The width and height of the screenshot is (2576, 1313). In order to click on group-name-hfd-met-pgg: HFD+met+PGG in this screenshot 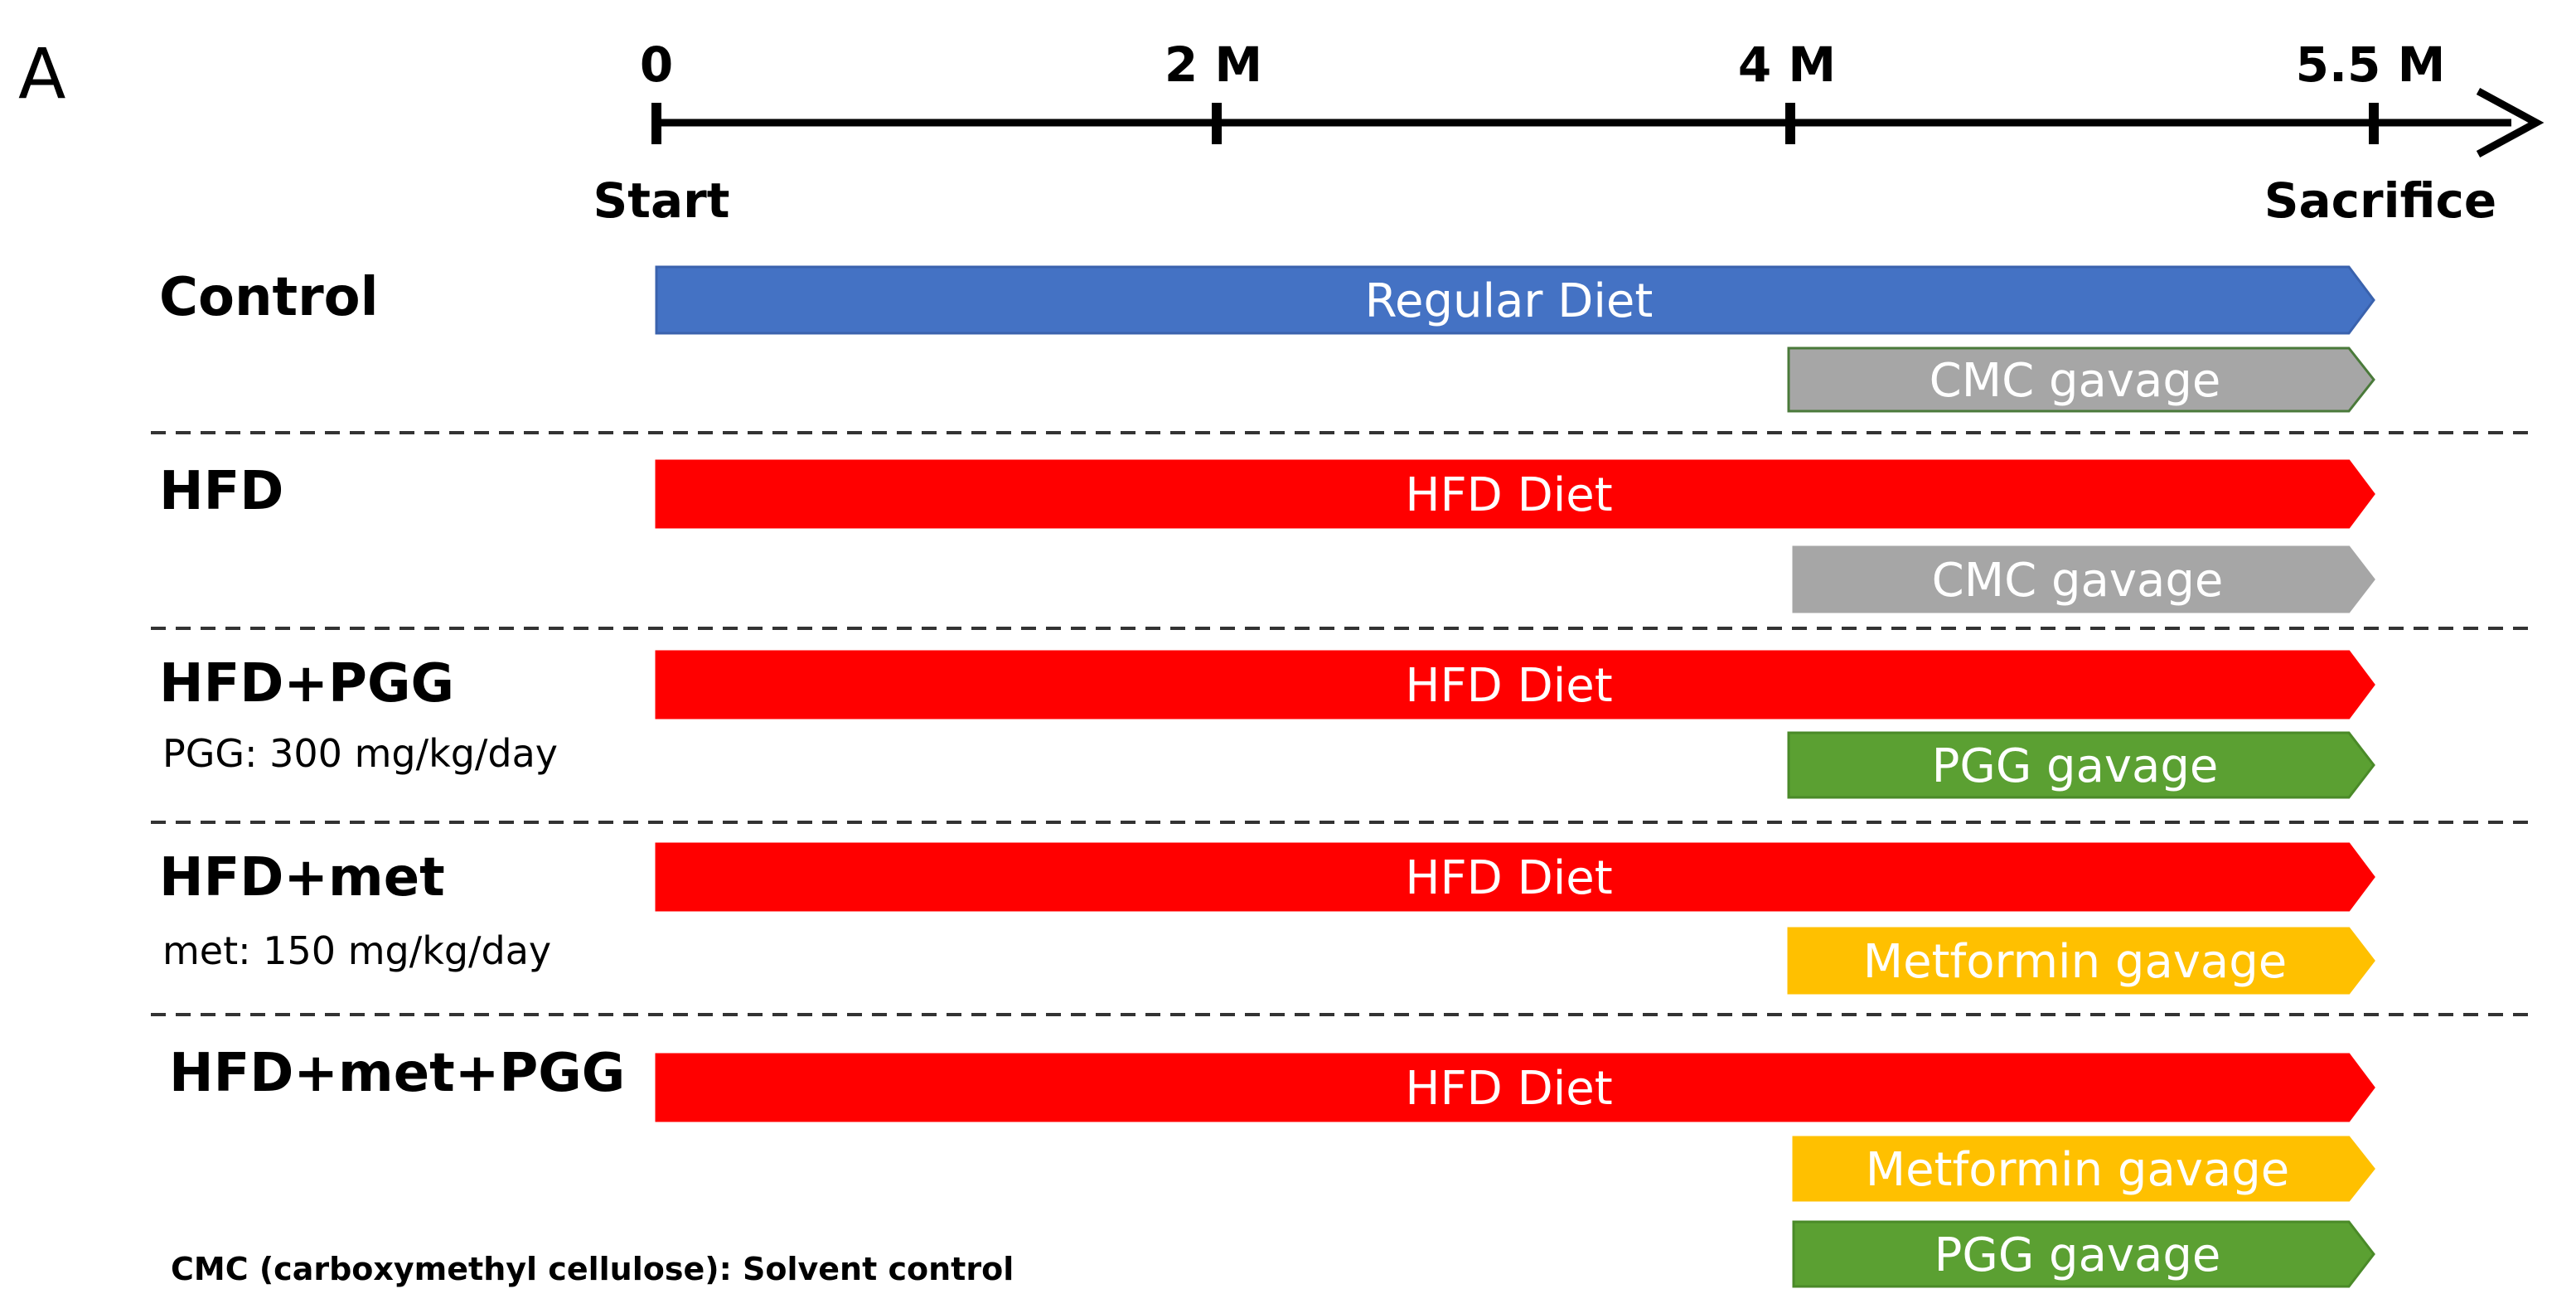, I will do `click(397, 1073)`.